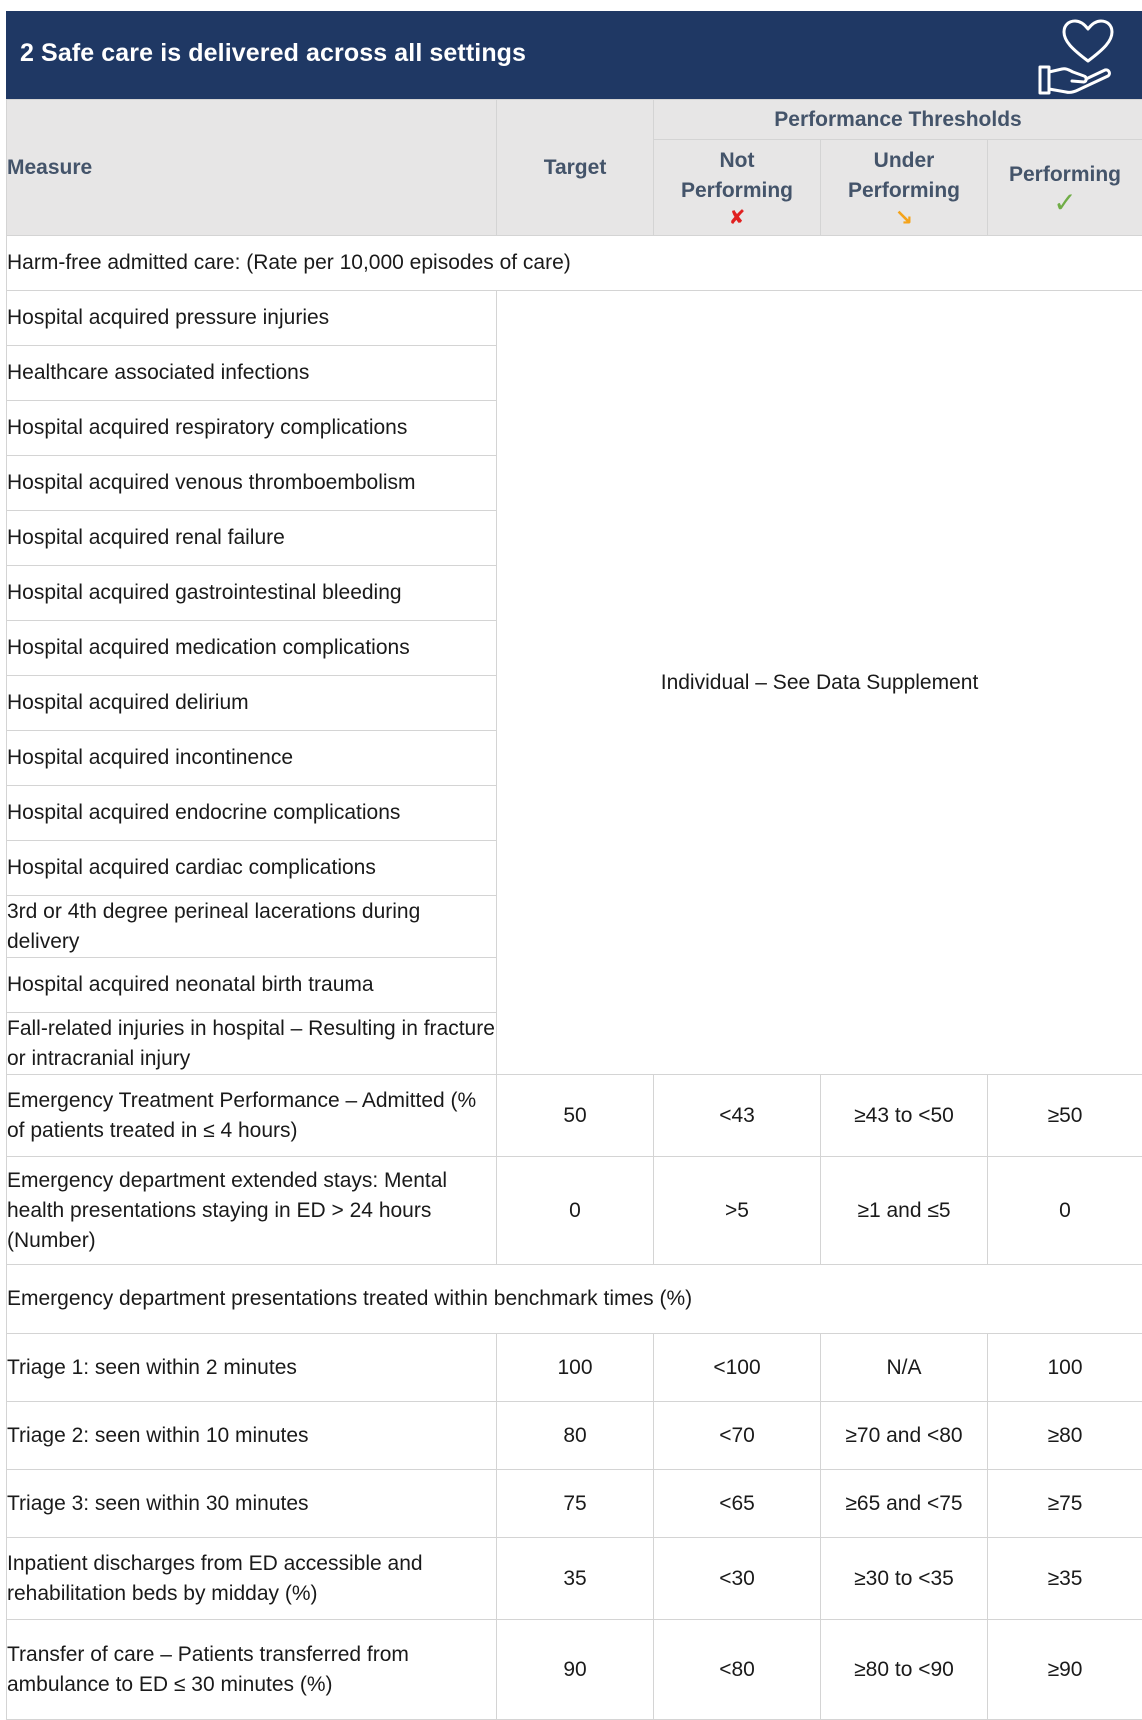 This screenshot has width=1142, height=1720. Describe the element at coordinates (1065, 1368) in the screenshot. I see `performing-cell: 100` at that location.